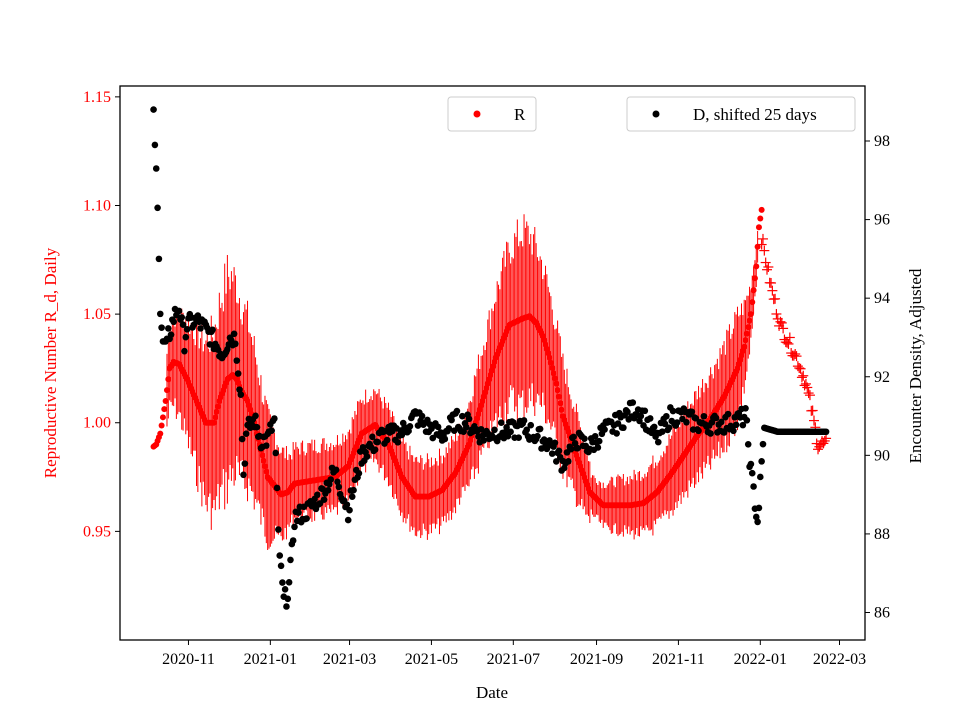  What do you see at coordinates (97, 205) in the screenshot?
I see `y-left-tick-label: 1.10` at bounding box center [97, 205].